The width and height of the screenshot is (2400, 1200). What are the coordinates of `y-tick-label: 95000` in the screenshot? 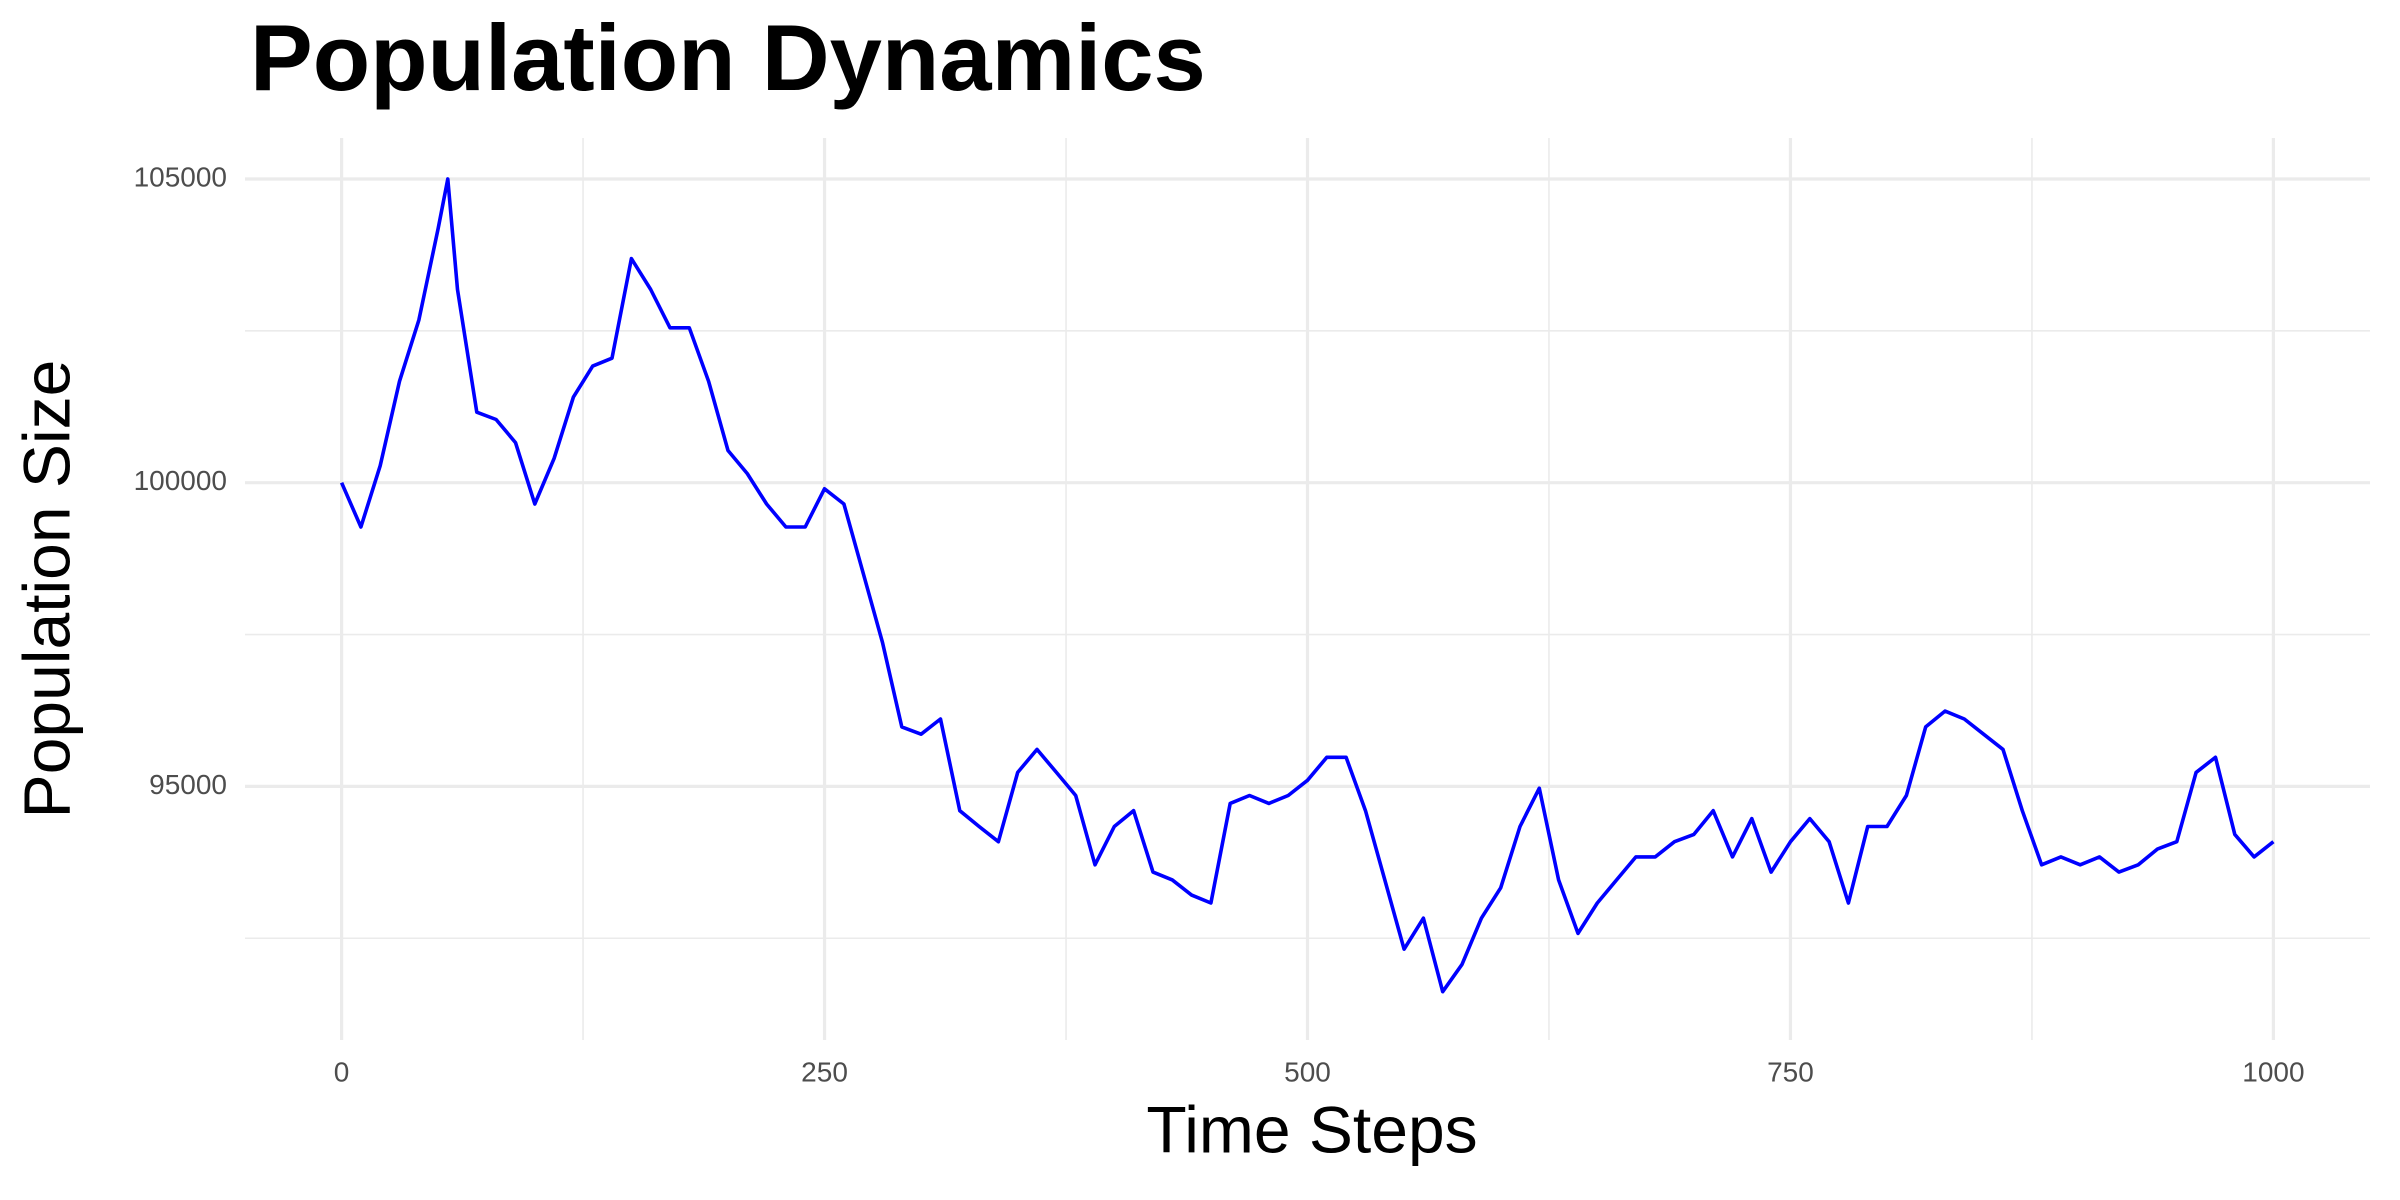 It's located at (188, 784).